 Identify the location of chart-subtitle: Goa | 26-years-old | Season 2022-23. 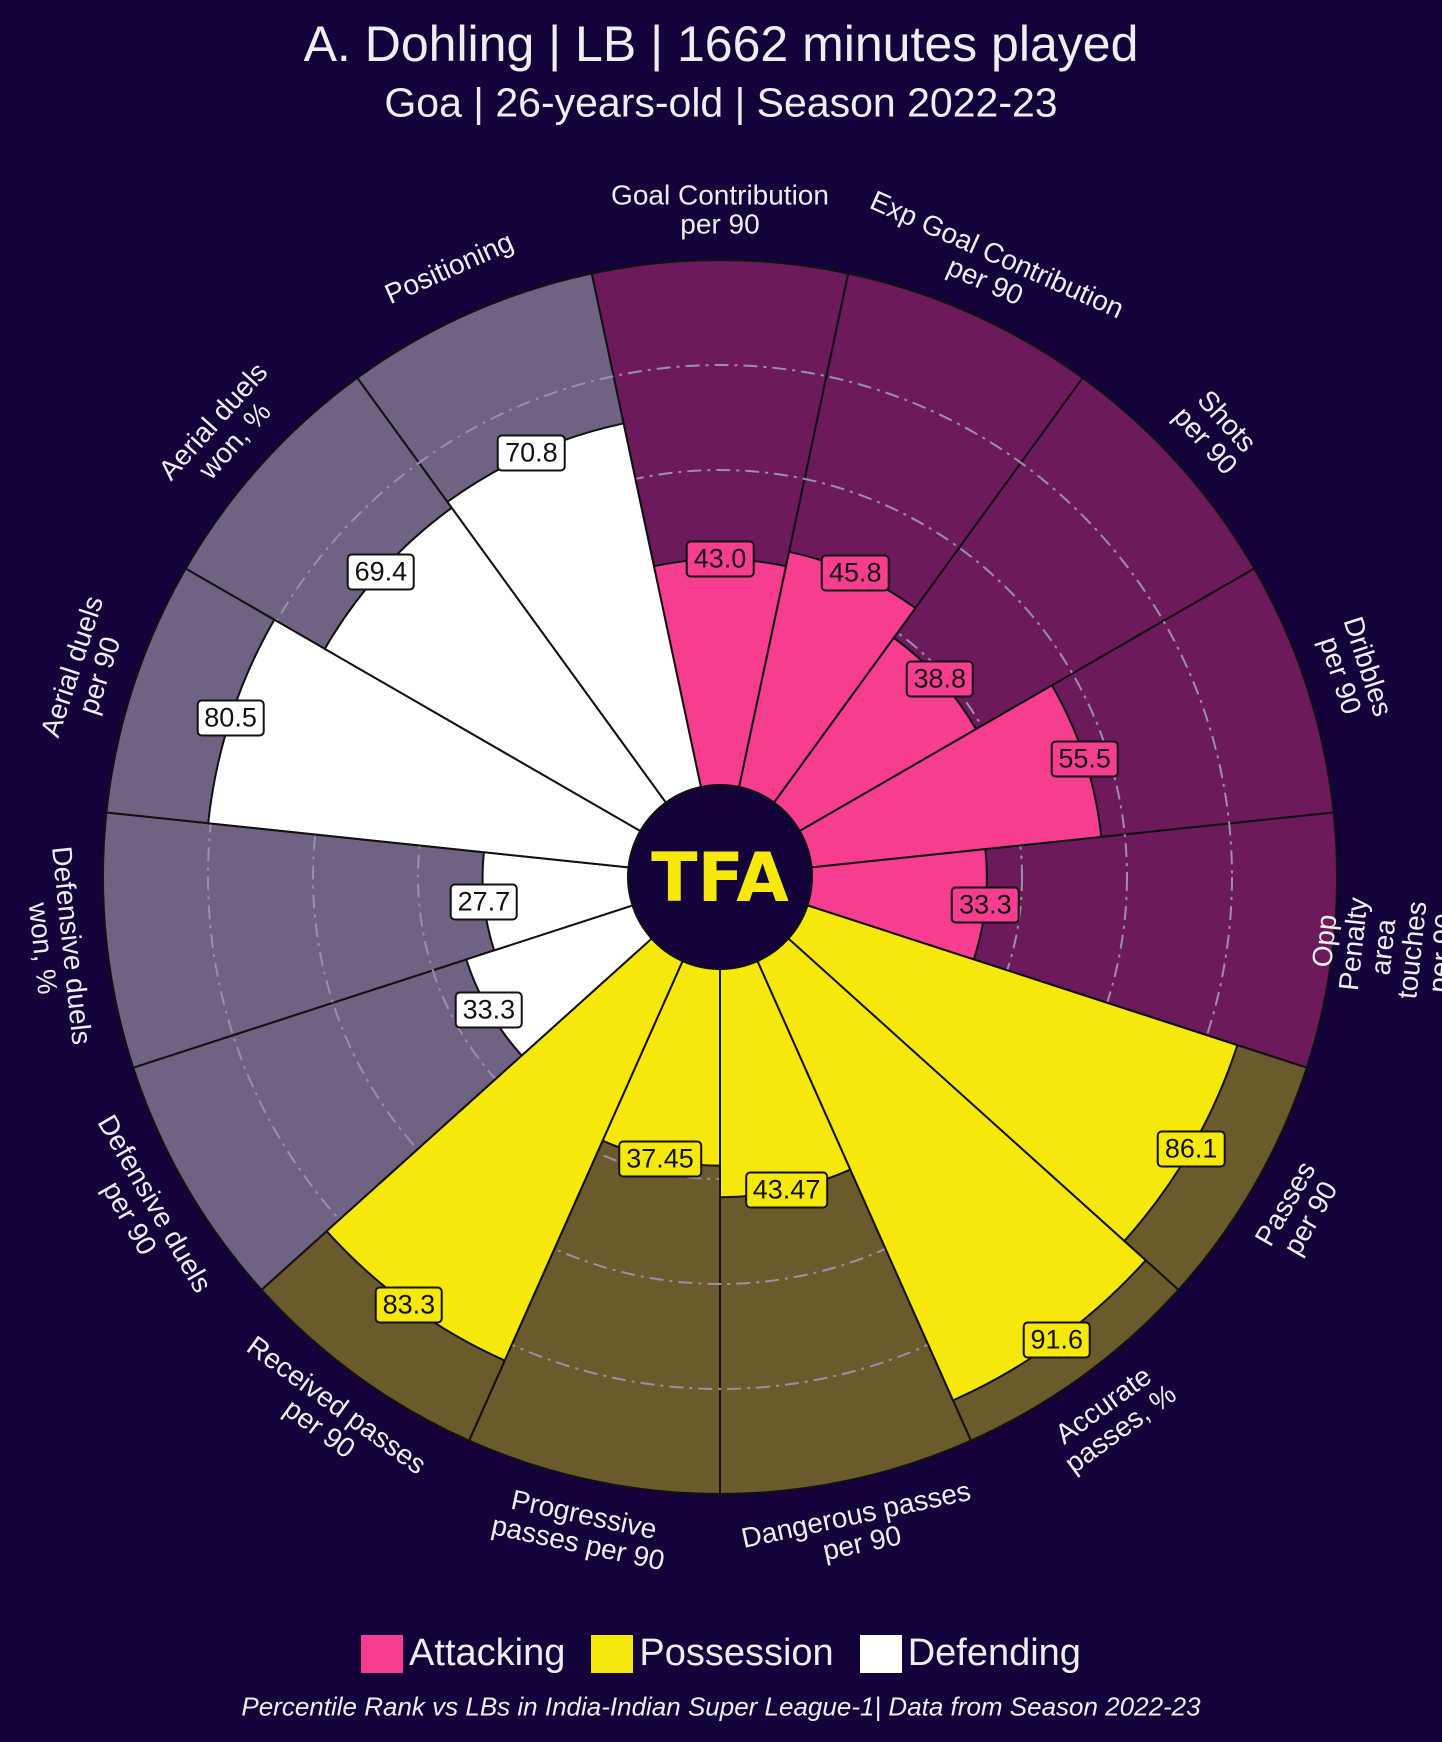
(721, 102).